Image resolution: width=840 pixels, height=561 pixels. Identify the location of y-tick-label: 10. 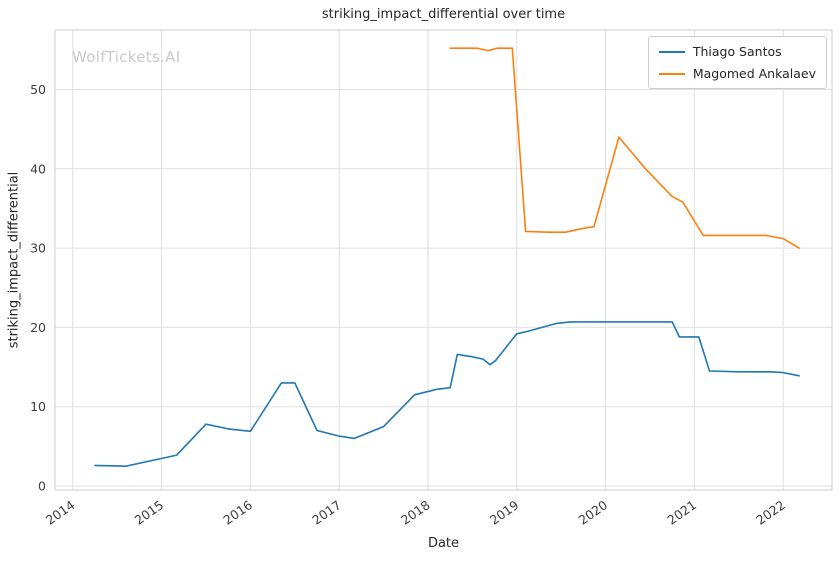
(38, 406).